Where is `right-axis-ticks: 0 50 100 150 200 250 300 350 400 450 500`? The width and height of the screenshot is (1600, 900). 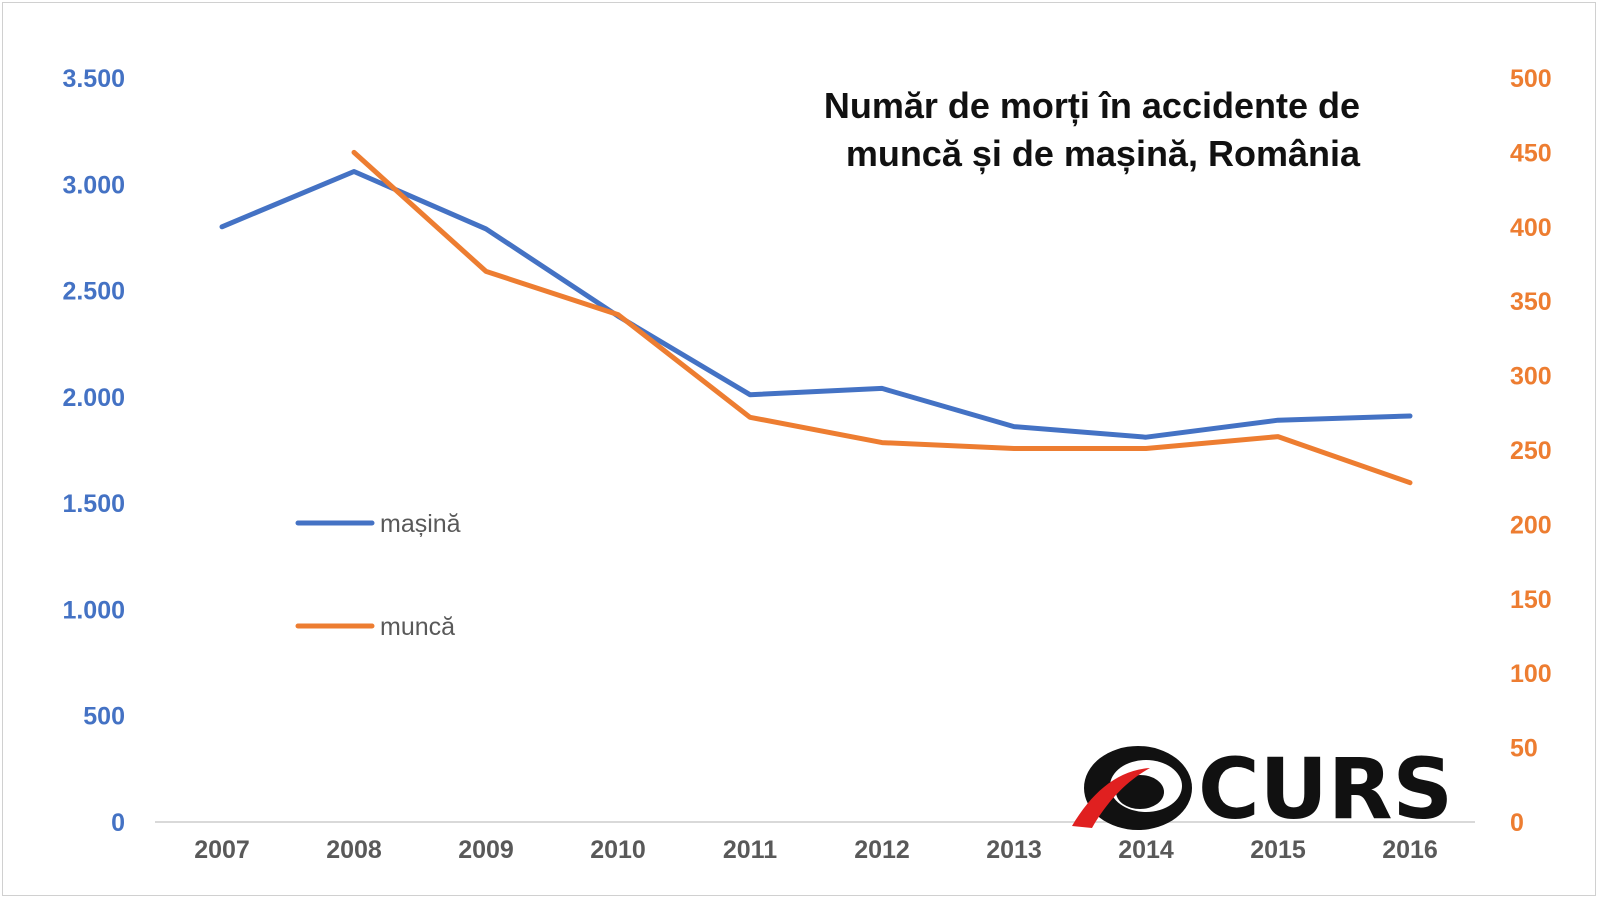
right-axis-ticks: 0 50 100 150 200 250 300 350 400 450 500 is located at coordinates (1531, 451).